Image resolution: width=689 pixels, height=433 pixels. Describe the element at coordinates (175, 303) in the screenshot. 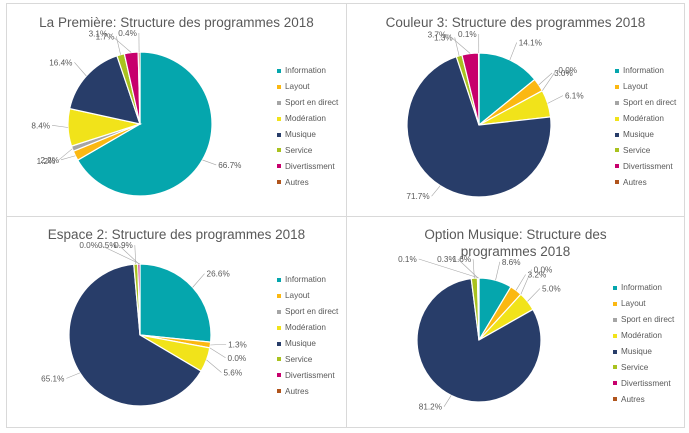

I see `pie-slice-information` at that location.